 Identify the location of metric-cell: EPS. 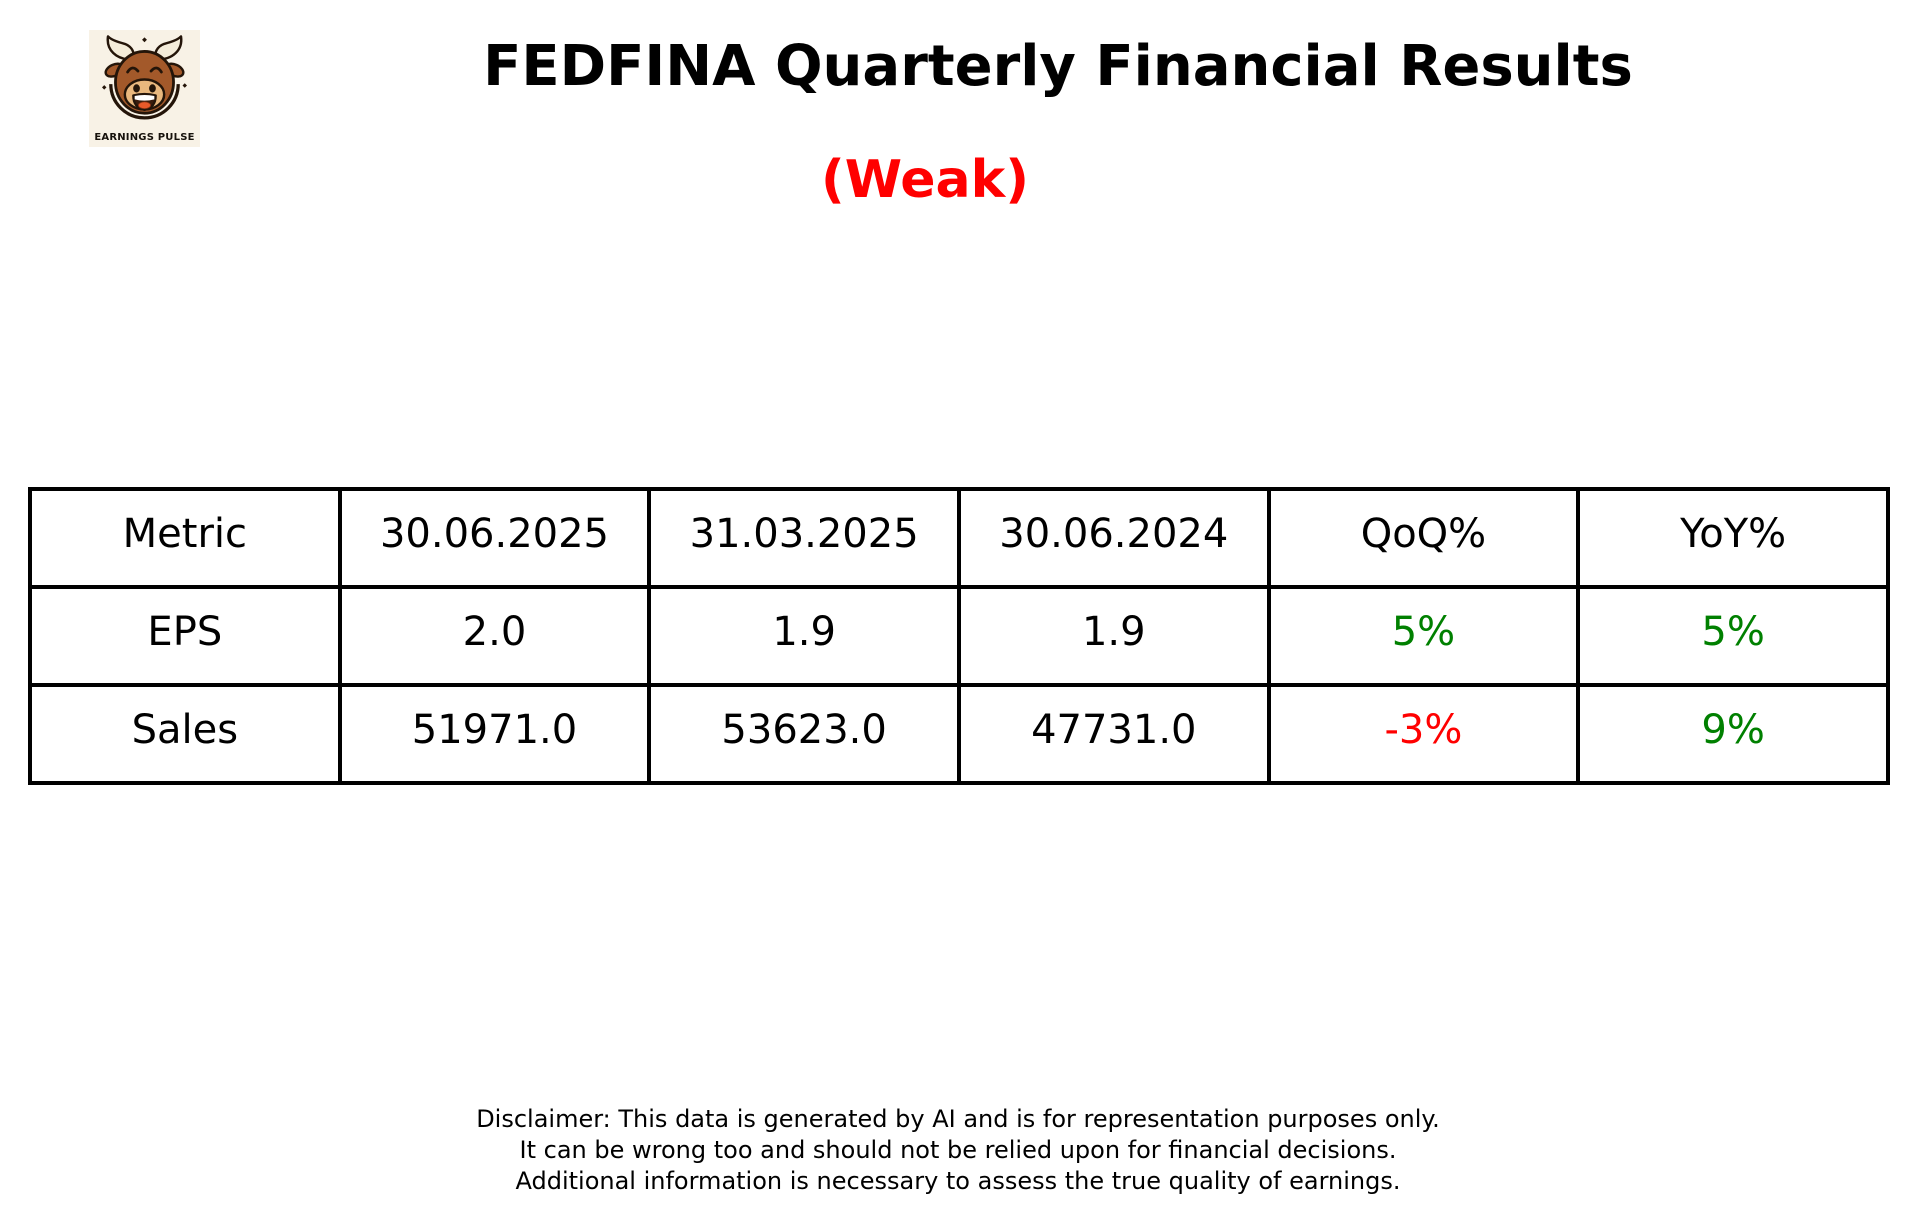
(185, 636).